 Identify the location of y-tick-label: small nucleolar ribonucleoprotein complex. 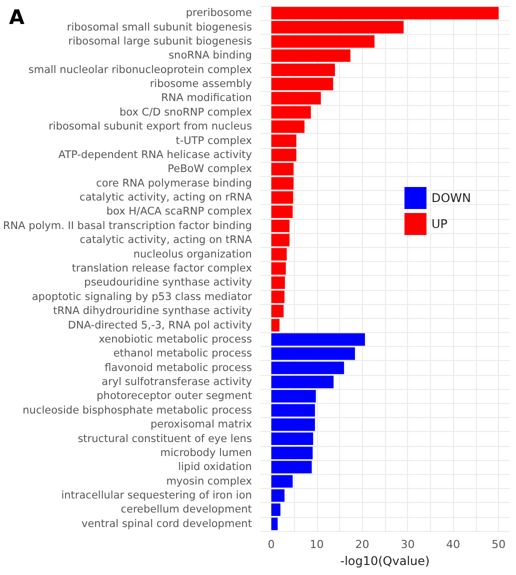
(140, 70).